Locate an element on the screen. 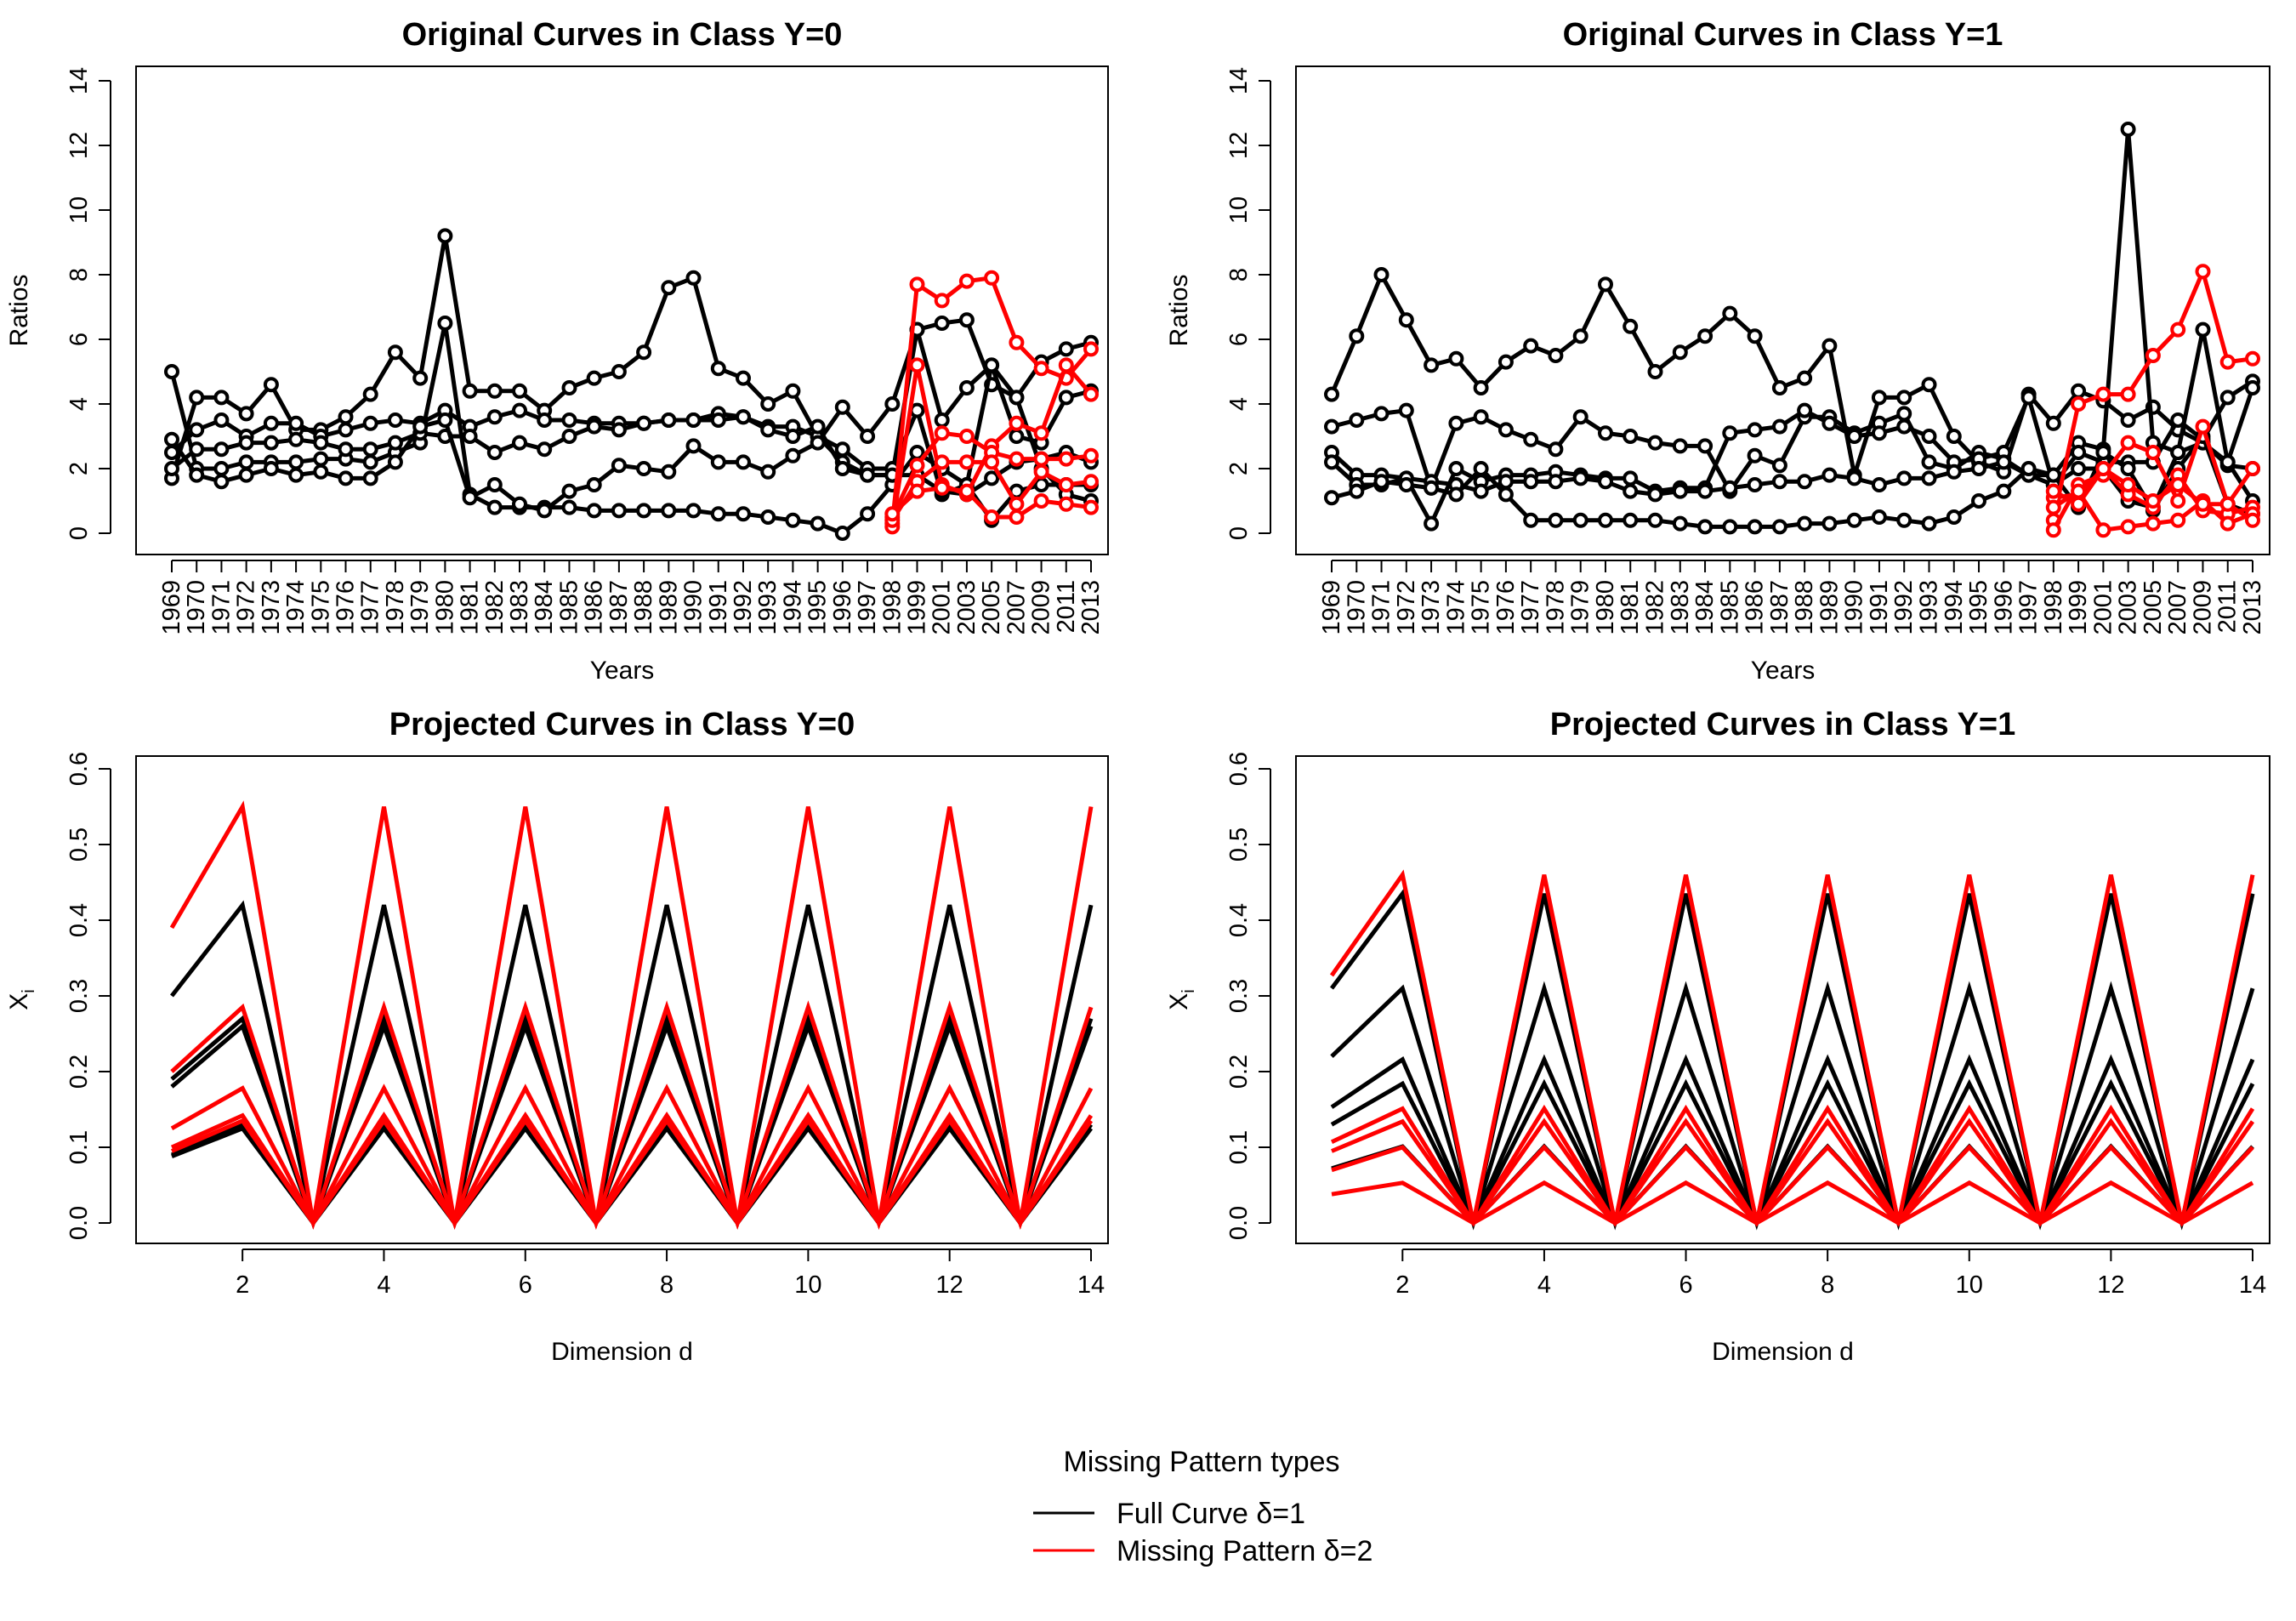 This screenshot has width=2296, height=1621. x-tick-label: 2013 is located at coordinates (2252, 608).